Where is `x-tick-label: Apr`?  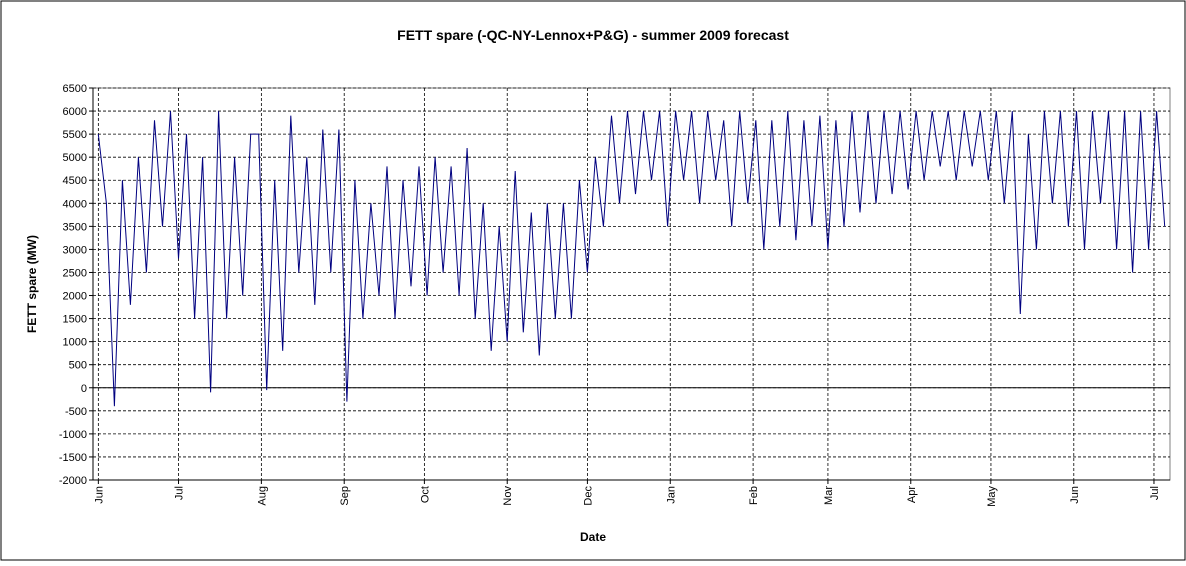
x-tick-label: Apr is located at coordinates (912, 494).